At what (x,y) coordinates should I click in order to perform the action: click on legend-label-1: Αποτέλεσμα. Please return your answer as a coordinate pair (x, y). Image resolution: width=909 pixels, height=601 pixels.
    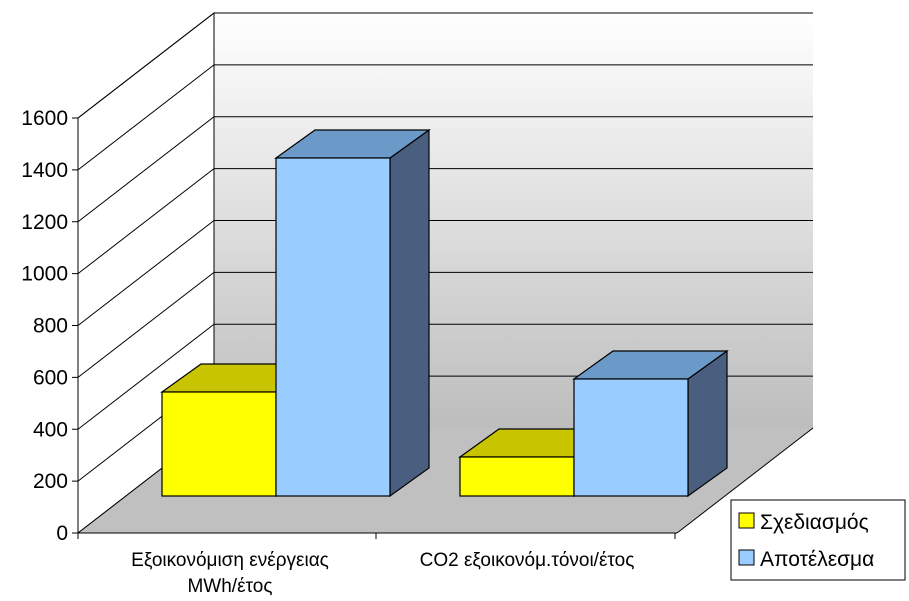
    Looking at the image, I should click on (817, 559).